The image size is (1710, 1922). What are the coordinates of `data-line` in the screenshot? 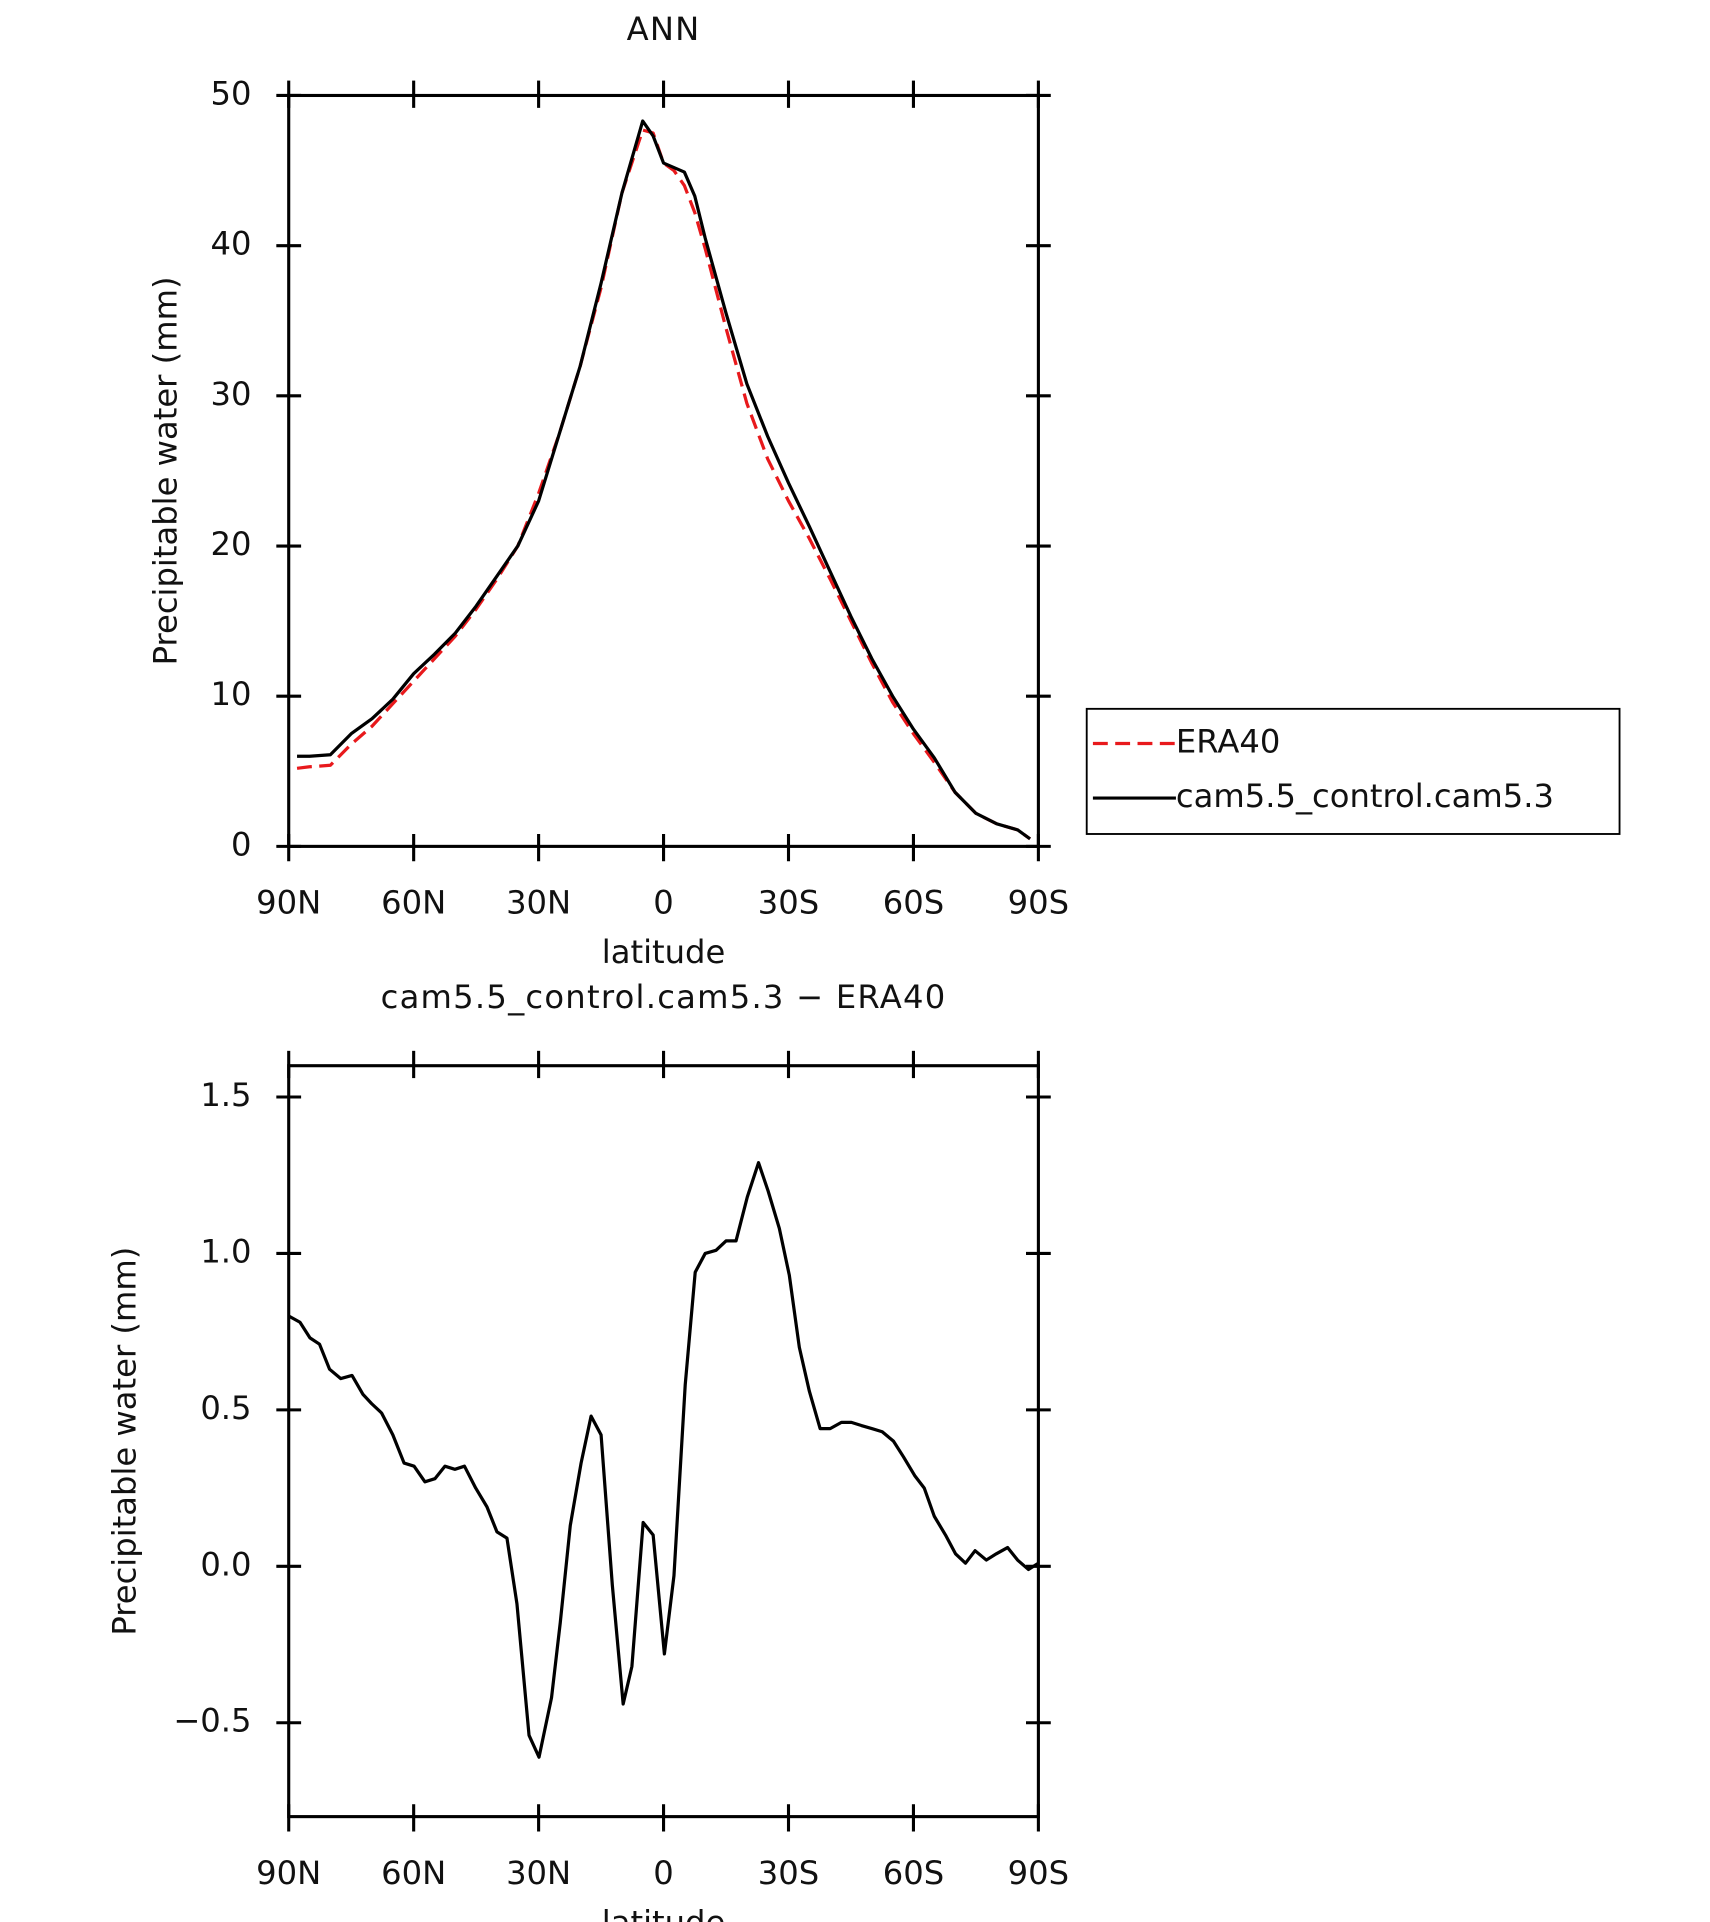 It's located at (663, 1460).